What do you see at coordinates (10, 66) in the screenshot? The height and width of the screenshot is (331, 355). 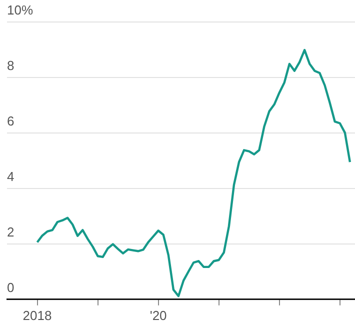 I see `y-tick-label: 8` at bounding box center [10, 66].